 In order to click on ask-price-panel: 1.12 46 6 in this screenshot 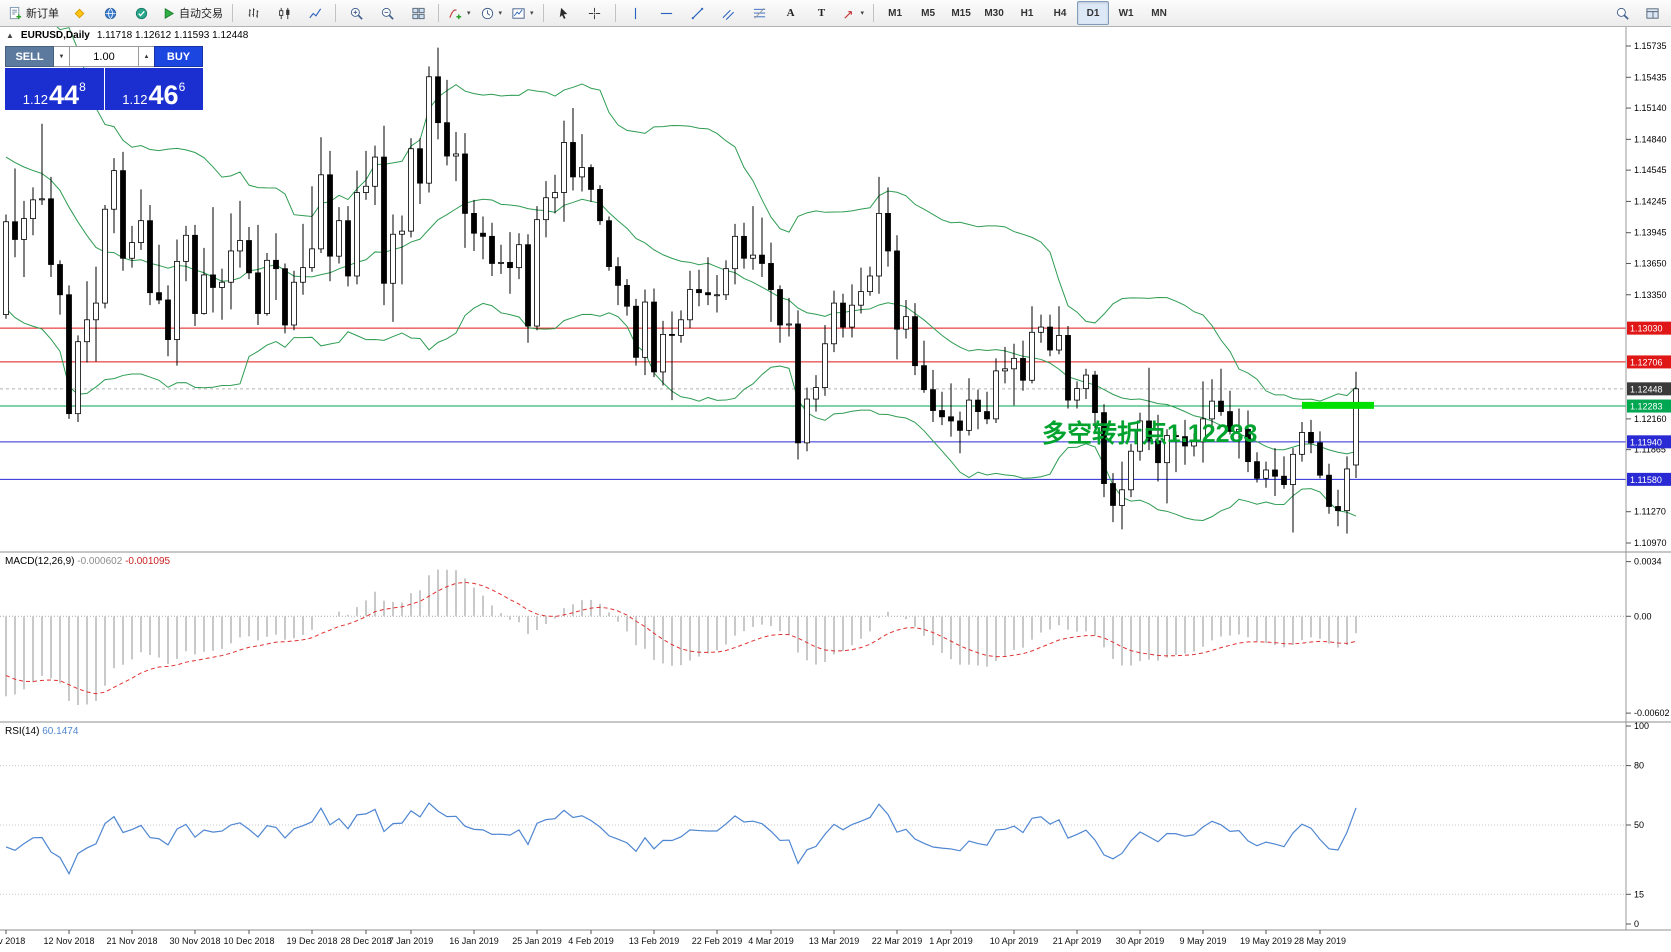, I will do `click(153, 89)`.